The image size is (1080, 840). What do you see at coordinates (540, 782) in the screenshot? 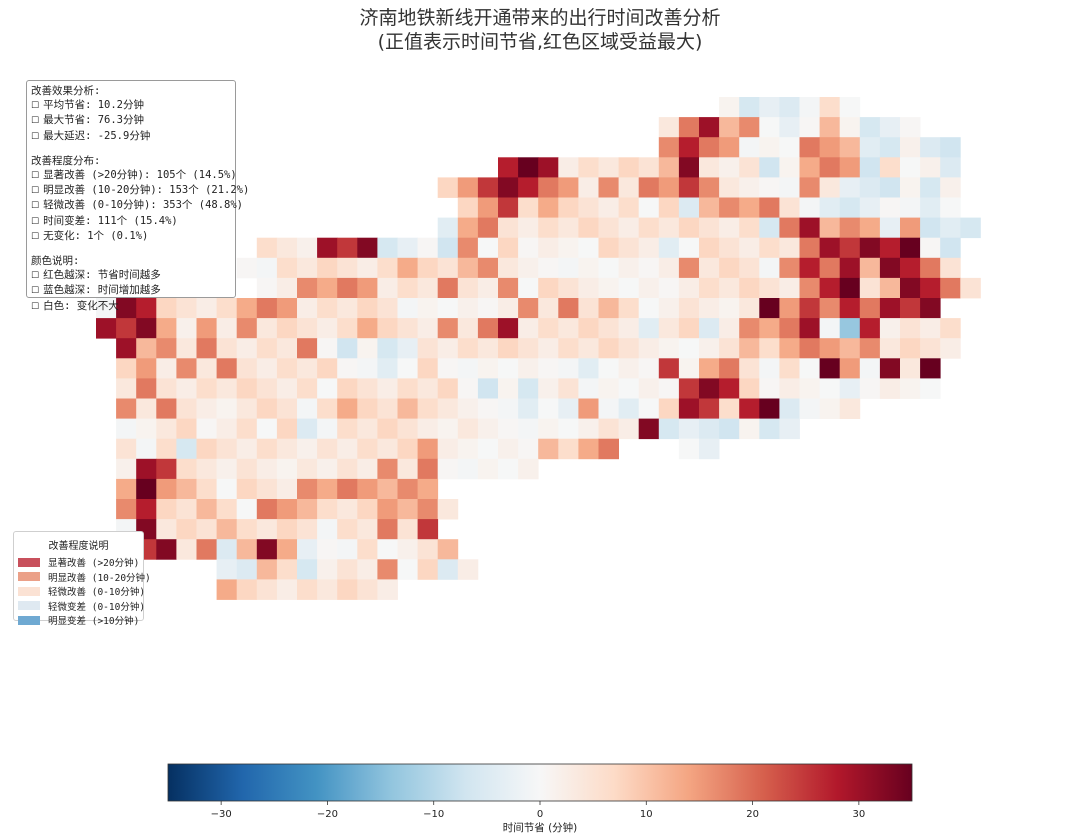
I see `colorbar-gradient` at bounding box center [540, 782].